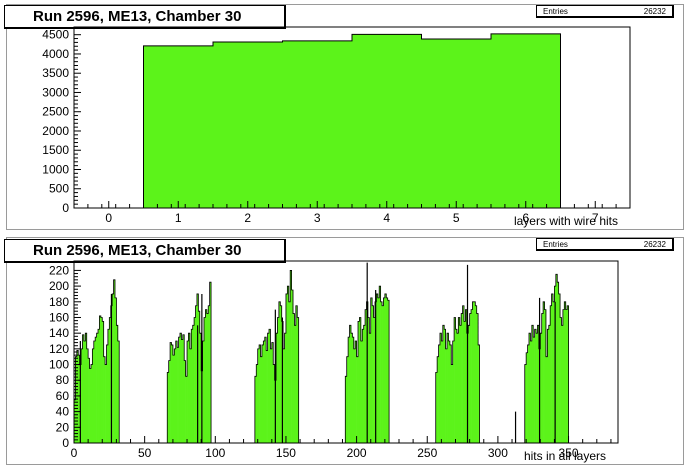 The height and width of the screenshot is (472, 696). I want to click on y-tick-label: 120, so click(59, 349).